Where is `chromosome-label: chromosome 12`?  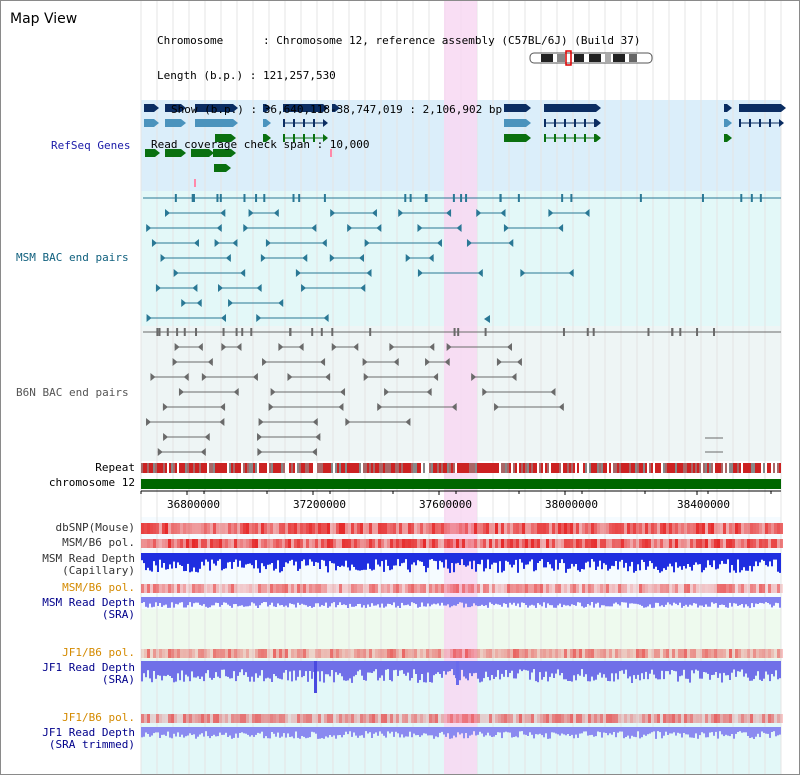
chromosome-label: chromosome 12 is located at coordinates (91, 482).